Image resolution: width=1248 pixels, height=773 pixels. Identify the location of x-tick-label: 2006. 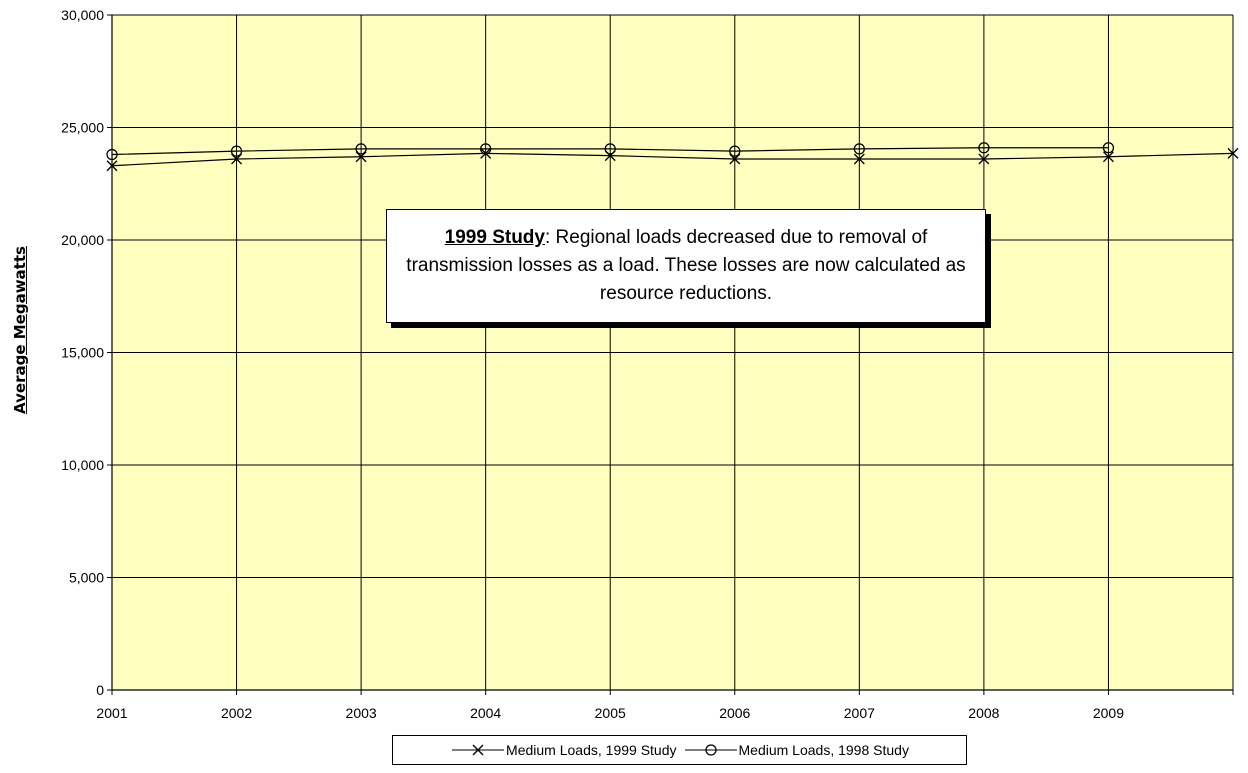
(734, 713).